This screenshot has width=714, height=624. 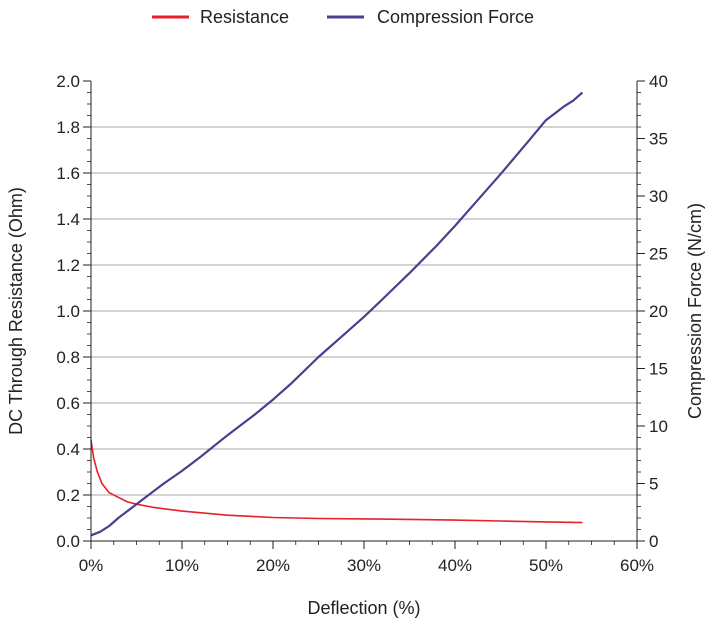 What do you see at coordinates (68, 449) in the screenshot?
I see `y-left-tick-label: 0.4` at bounding box center [68, 449].